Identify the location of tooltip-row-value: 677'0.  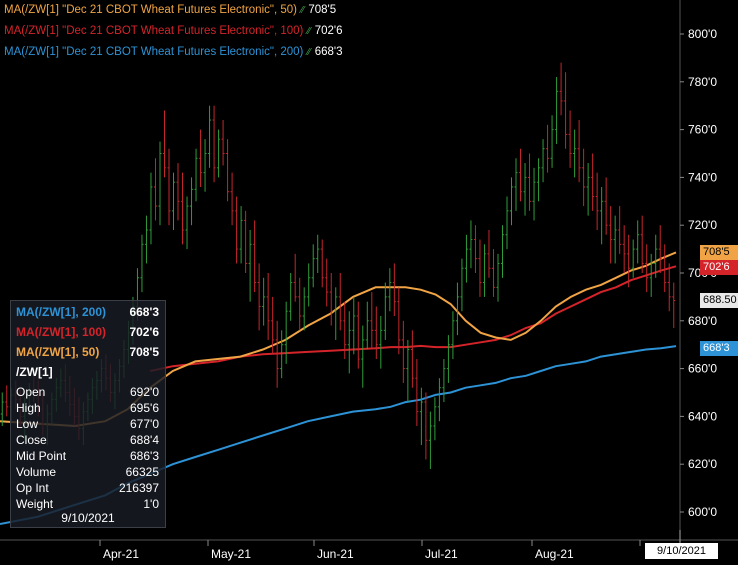
(144, 424).